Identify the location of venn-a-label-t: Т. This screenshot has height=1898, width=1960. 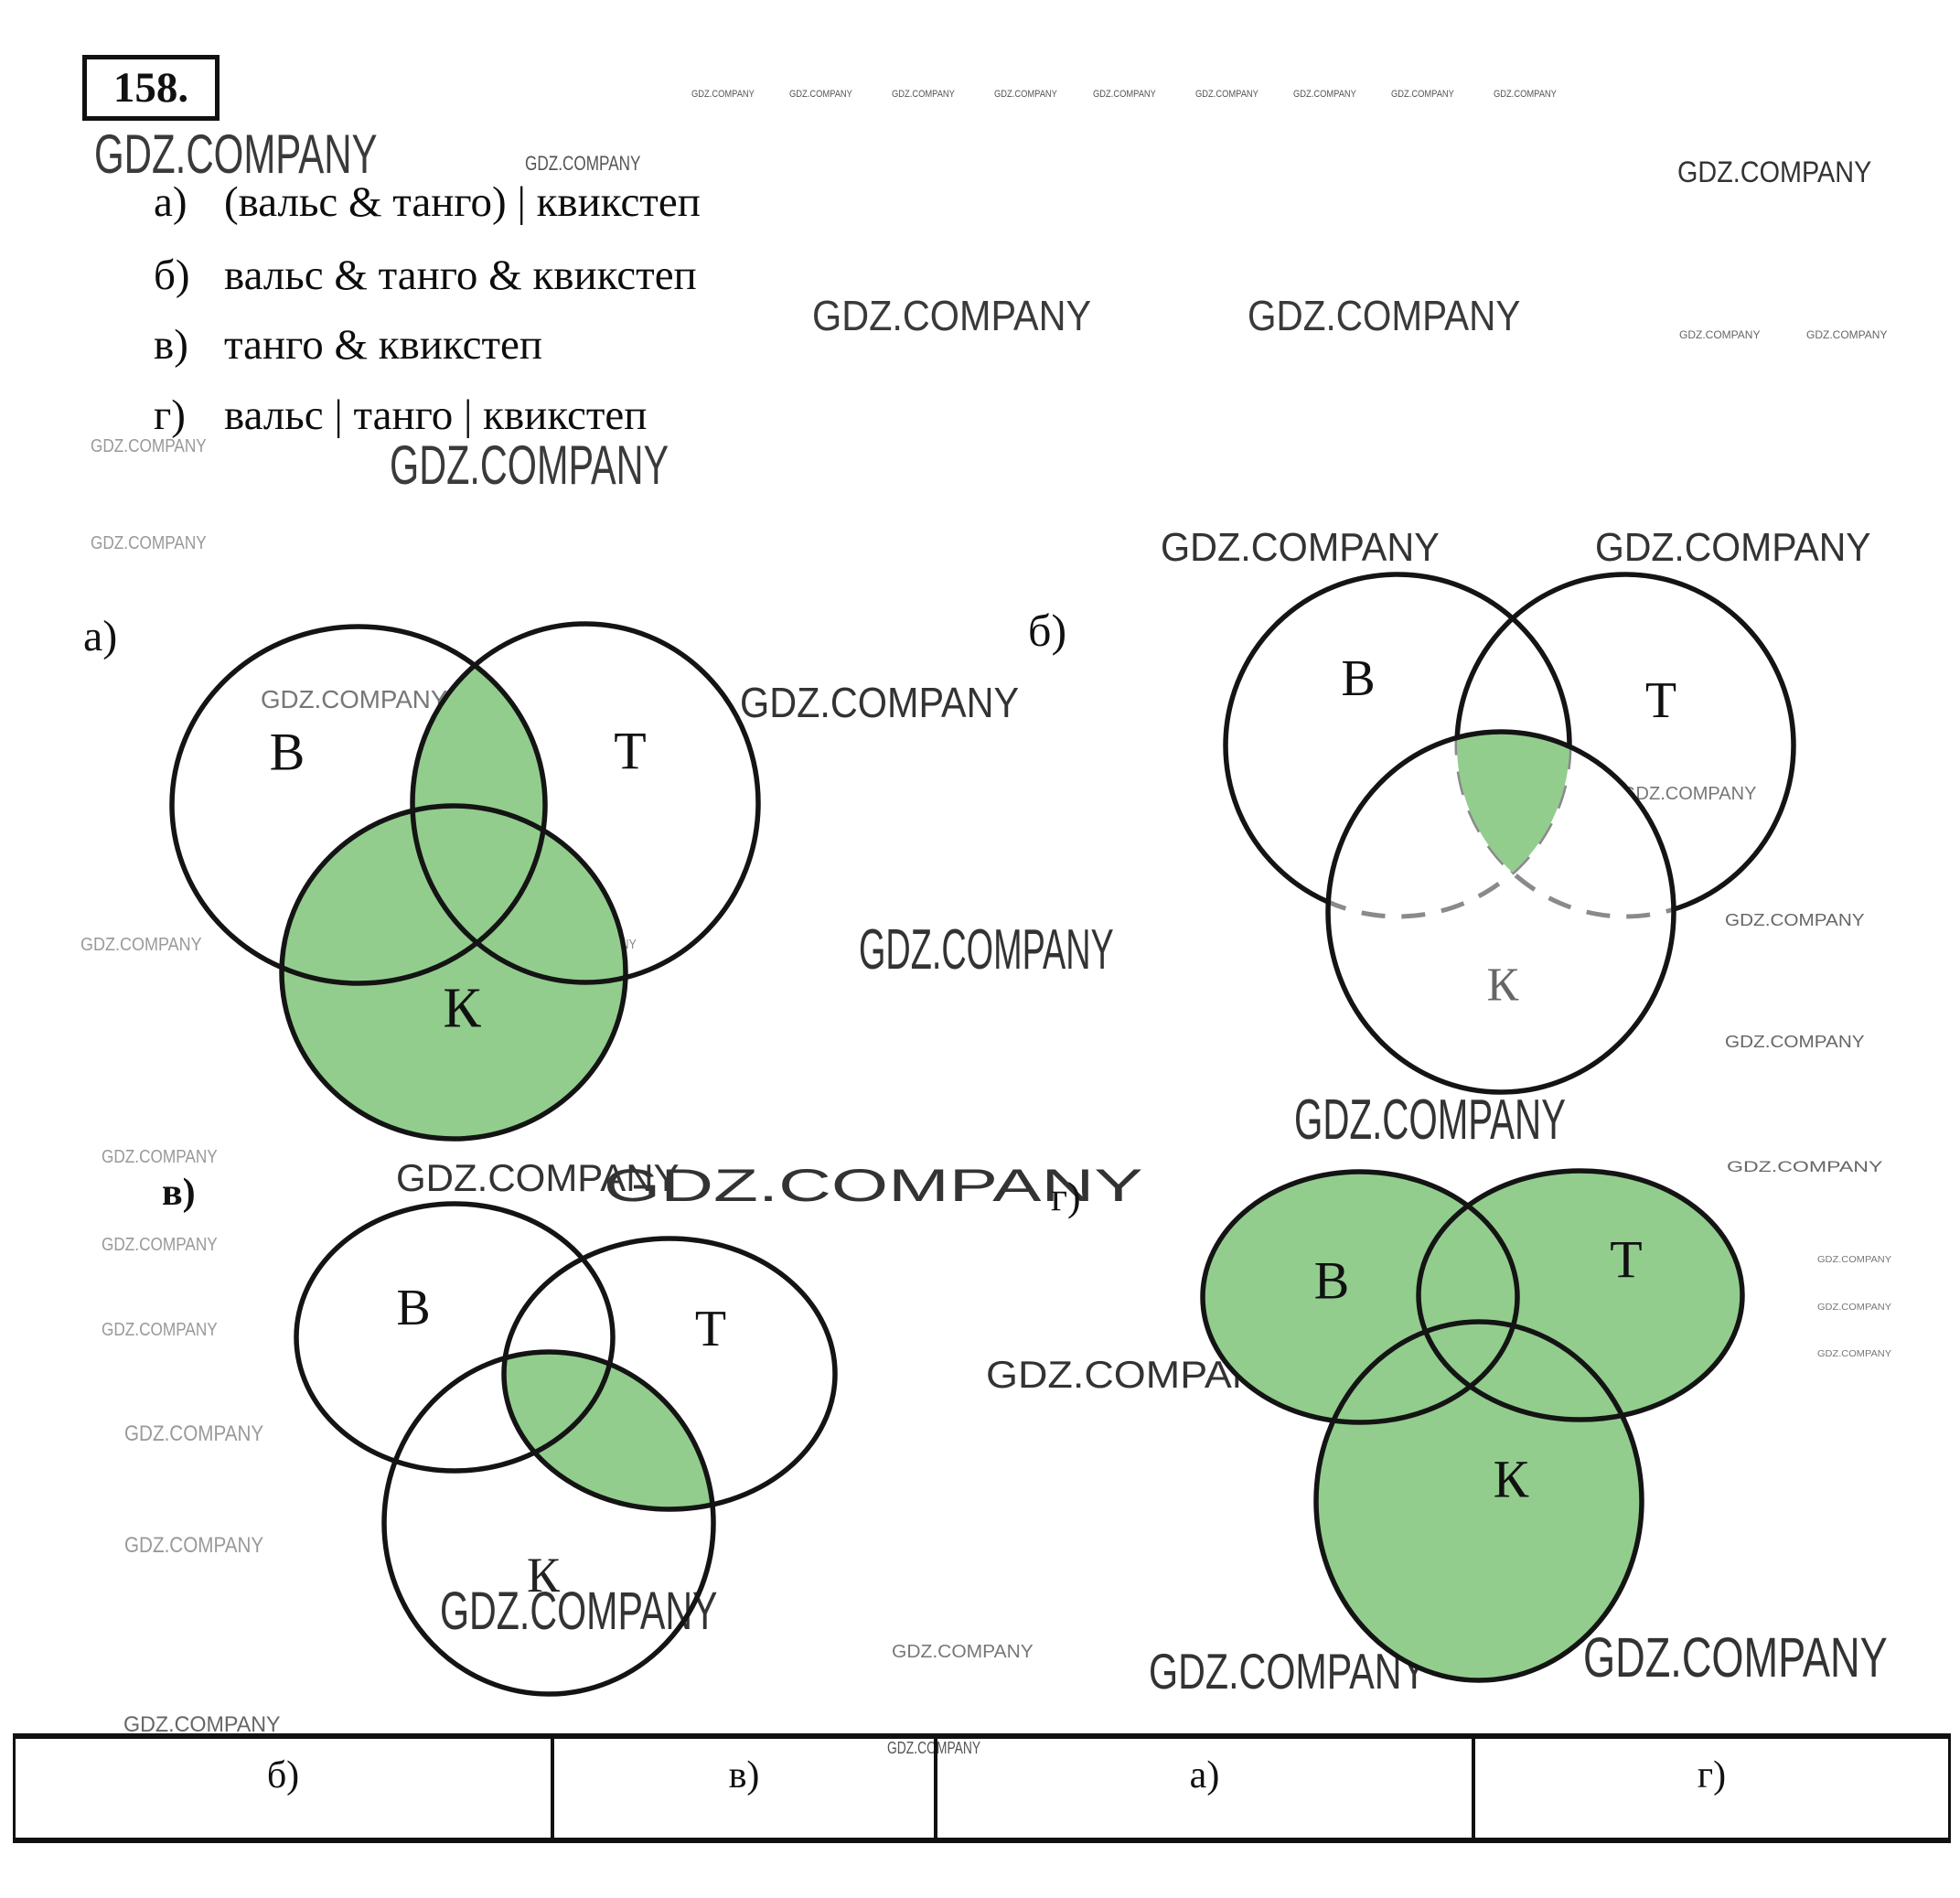
(630, 751).